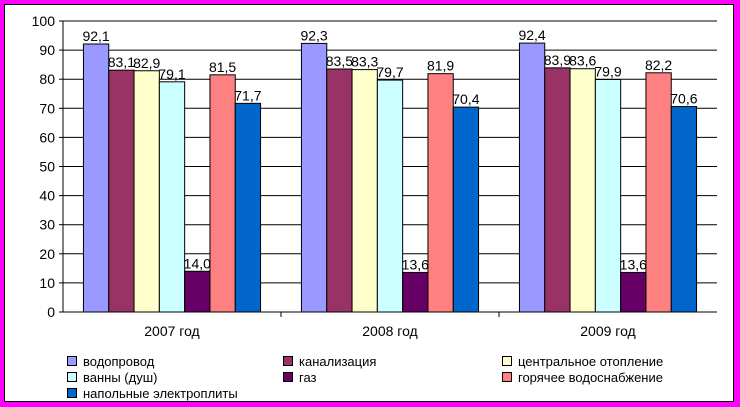  Describe the element at coordinates (47, 50) in the screenshot. I see `y-tick-label: 90` at that location.